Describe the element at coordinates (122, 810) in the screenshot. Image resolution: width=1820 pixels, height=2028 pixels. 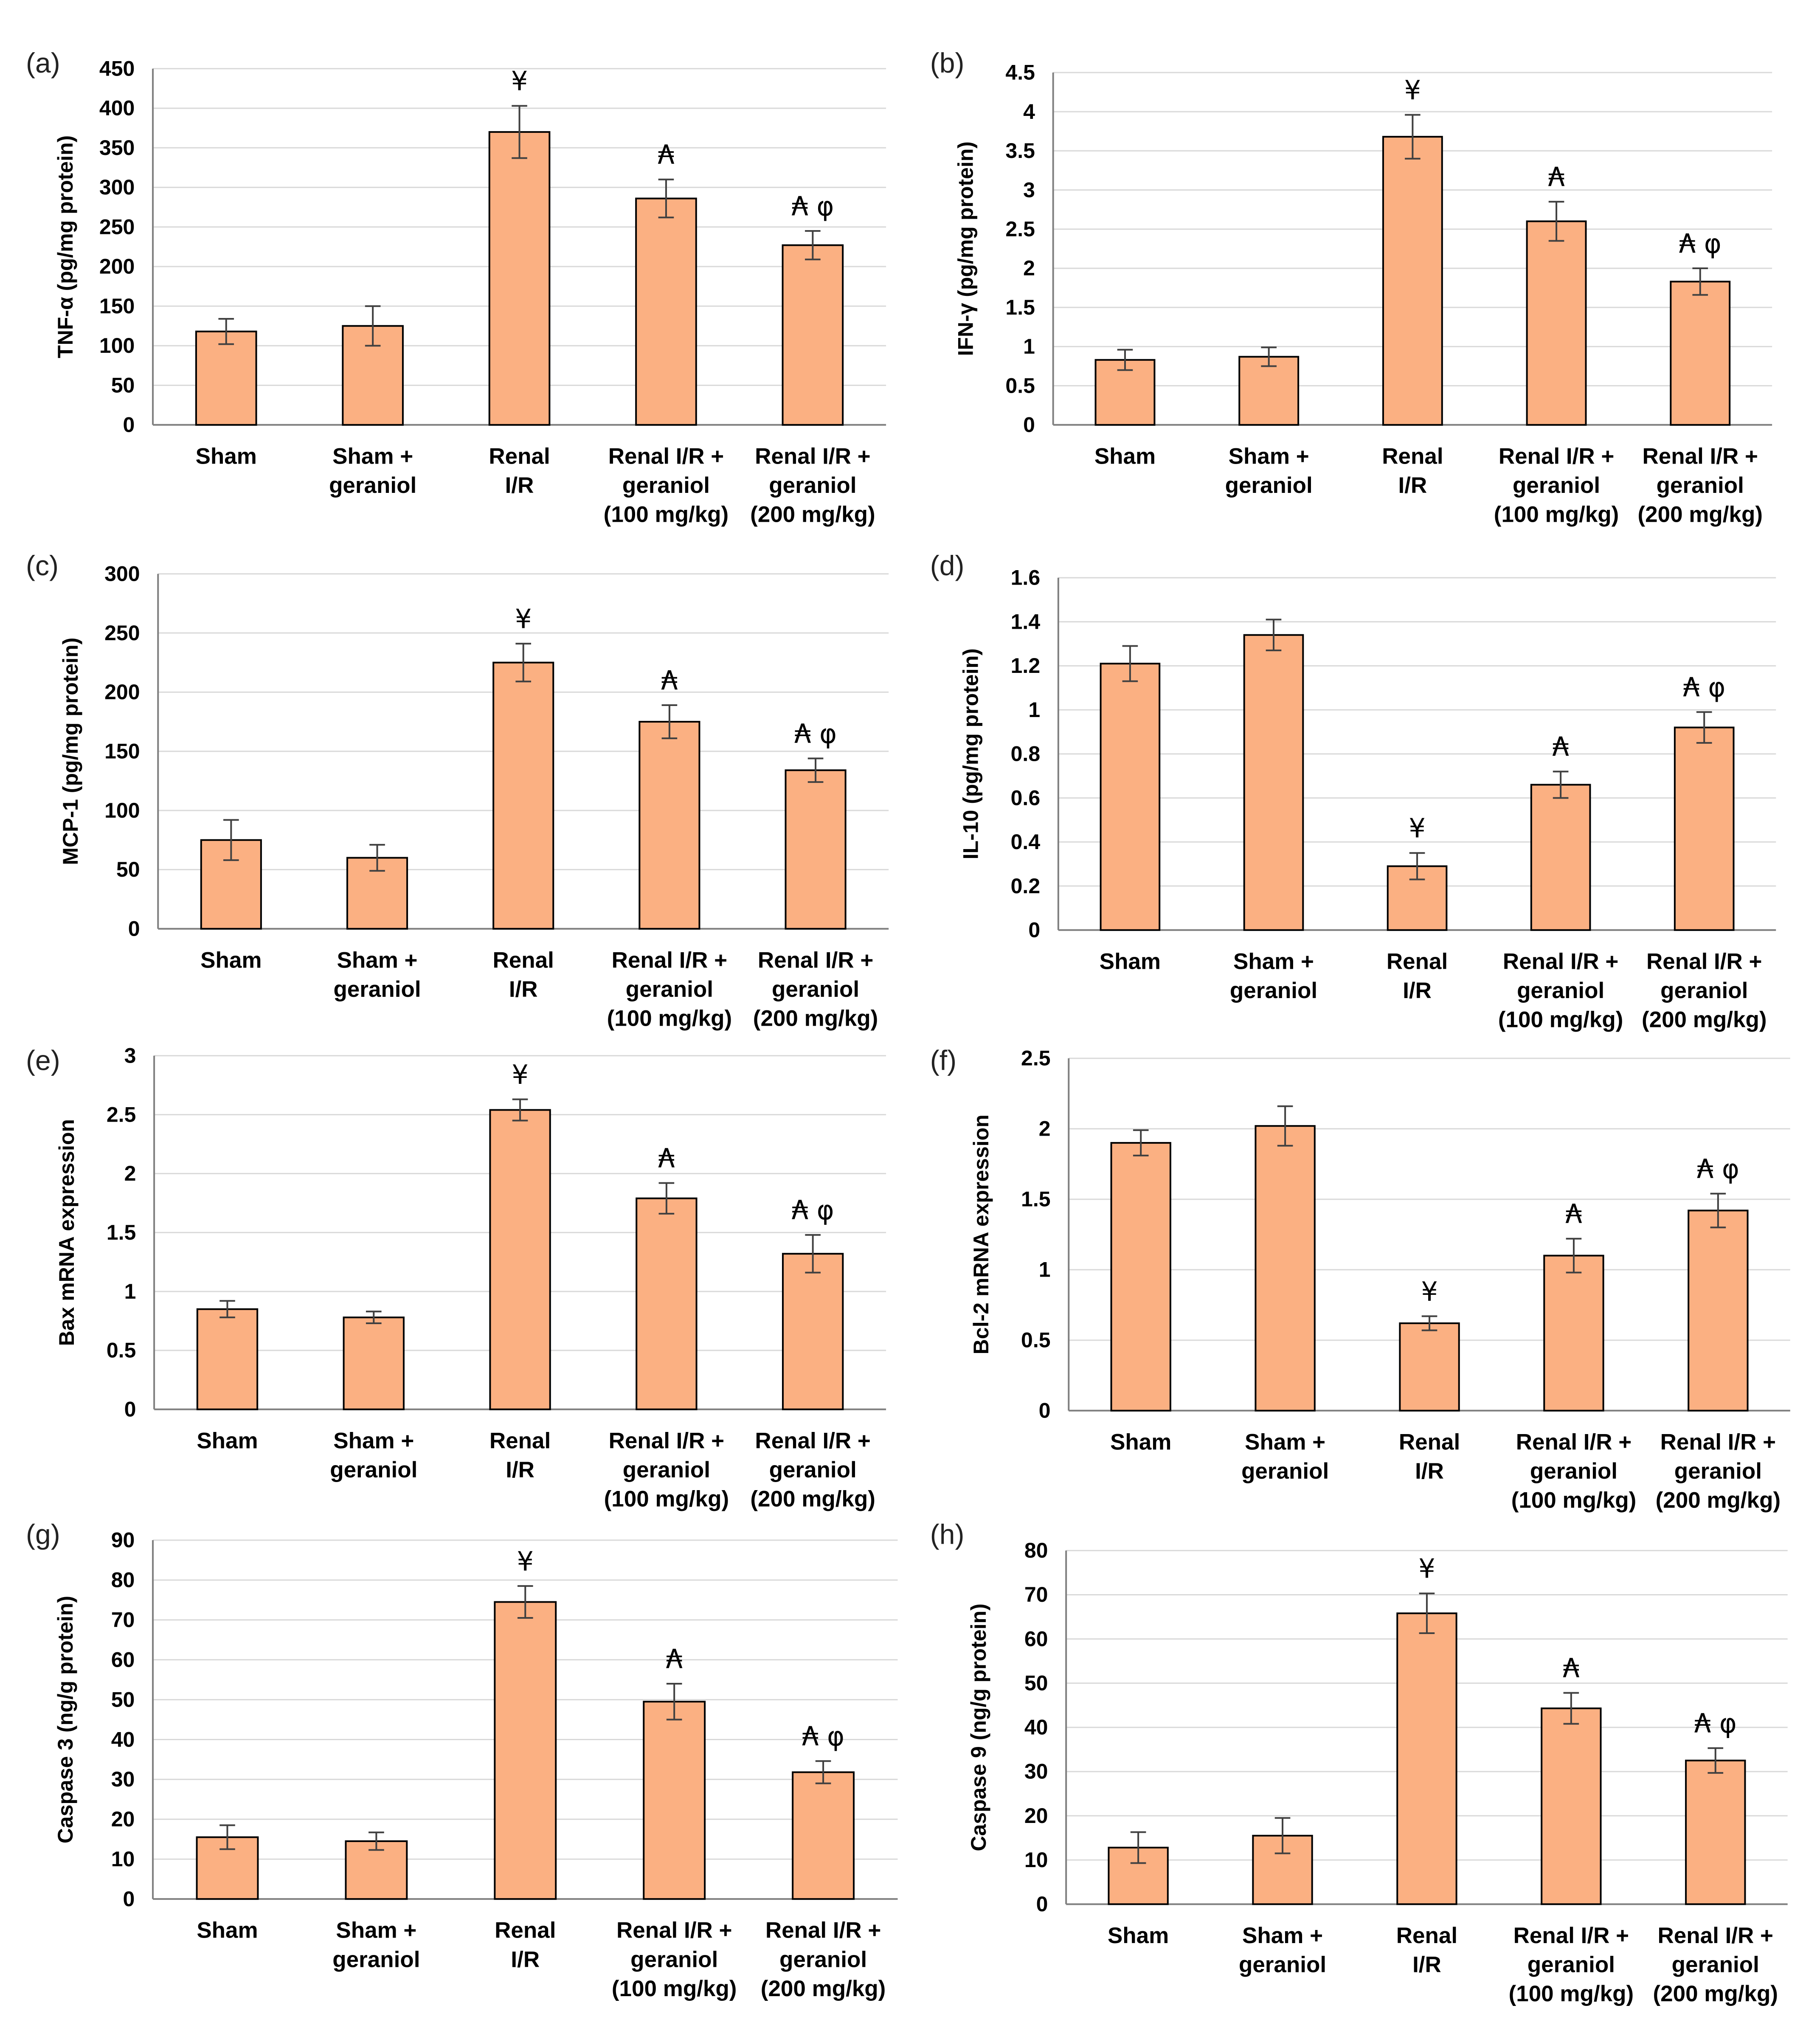
I see `y-tick-label: 100` at that location.